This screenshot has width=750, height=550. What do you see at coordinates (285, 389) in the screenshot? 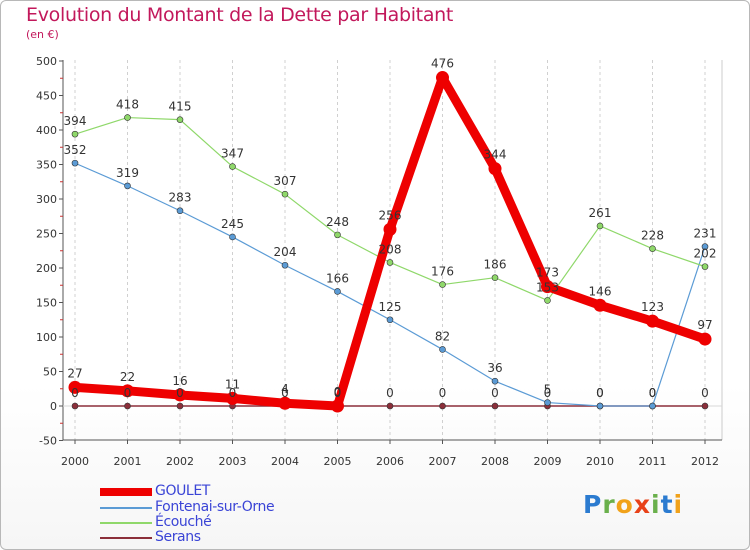
I see `data-label: 4` at bounding box center [285, 389].